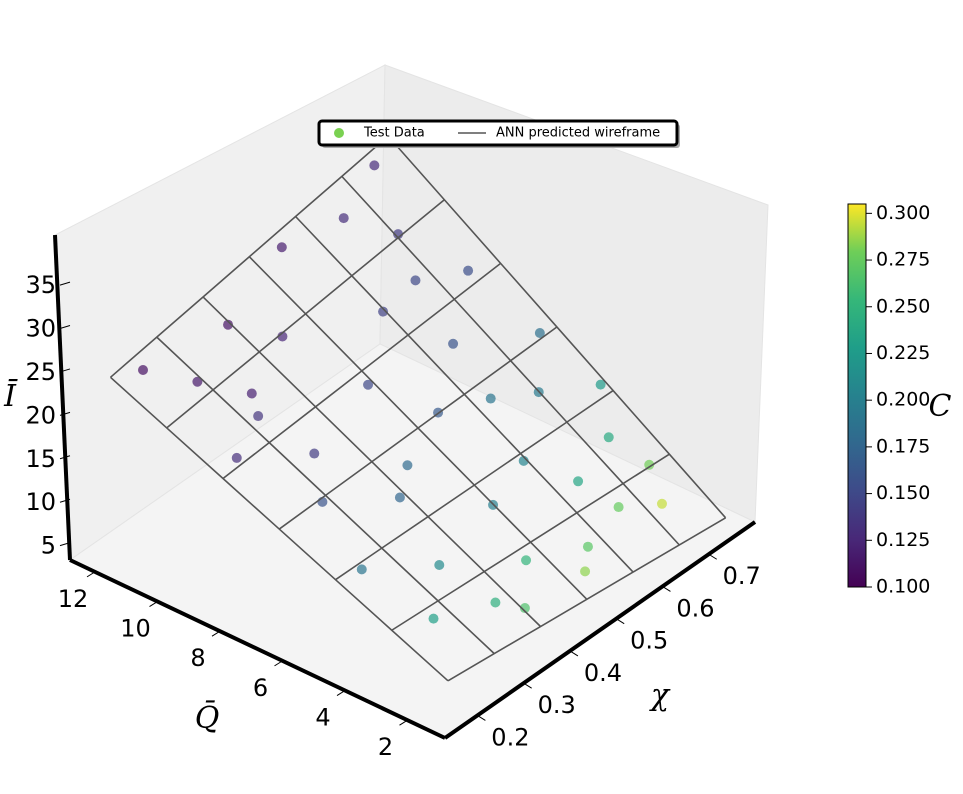  What do you see at coordinates (40, 415) in the screenshot?
I see `z-tick-label: 20` at bounding box center [40, 415].